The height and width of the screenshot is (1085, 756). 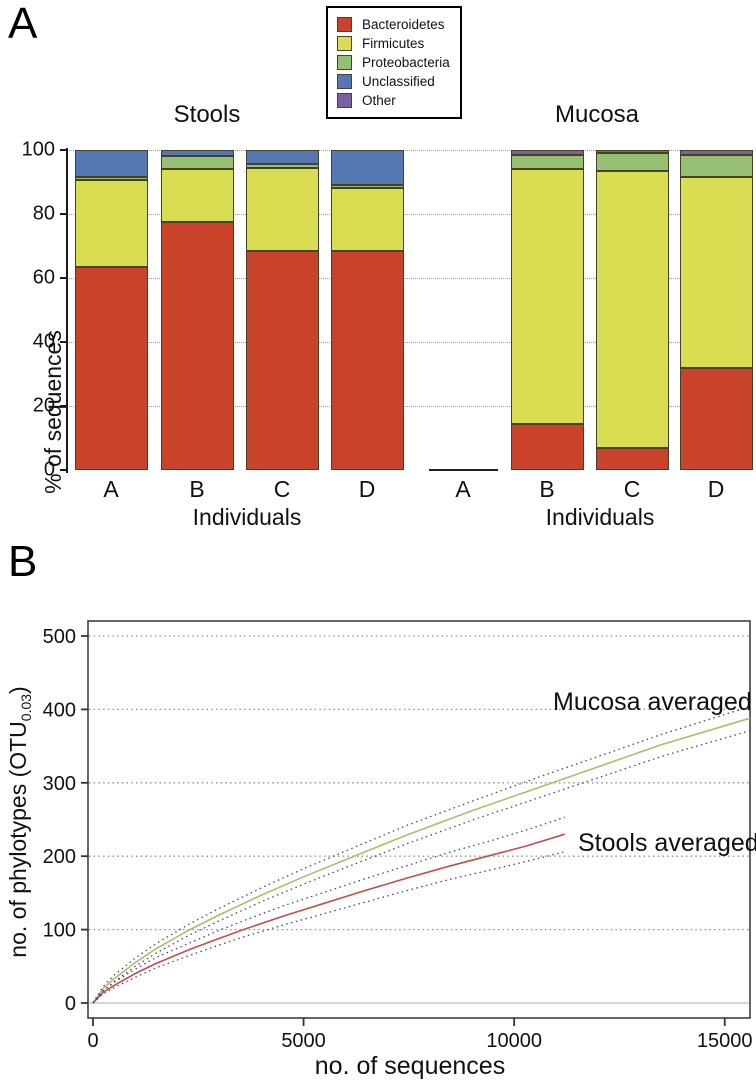 I want to click on legend-item: Proteobacteria, so click(x=393, y=62).